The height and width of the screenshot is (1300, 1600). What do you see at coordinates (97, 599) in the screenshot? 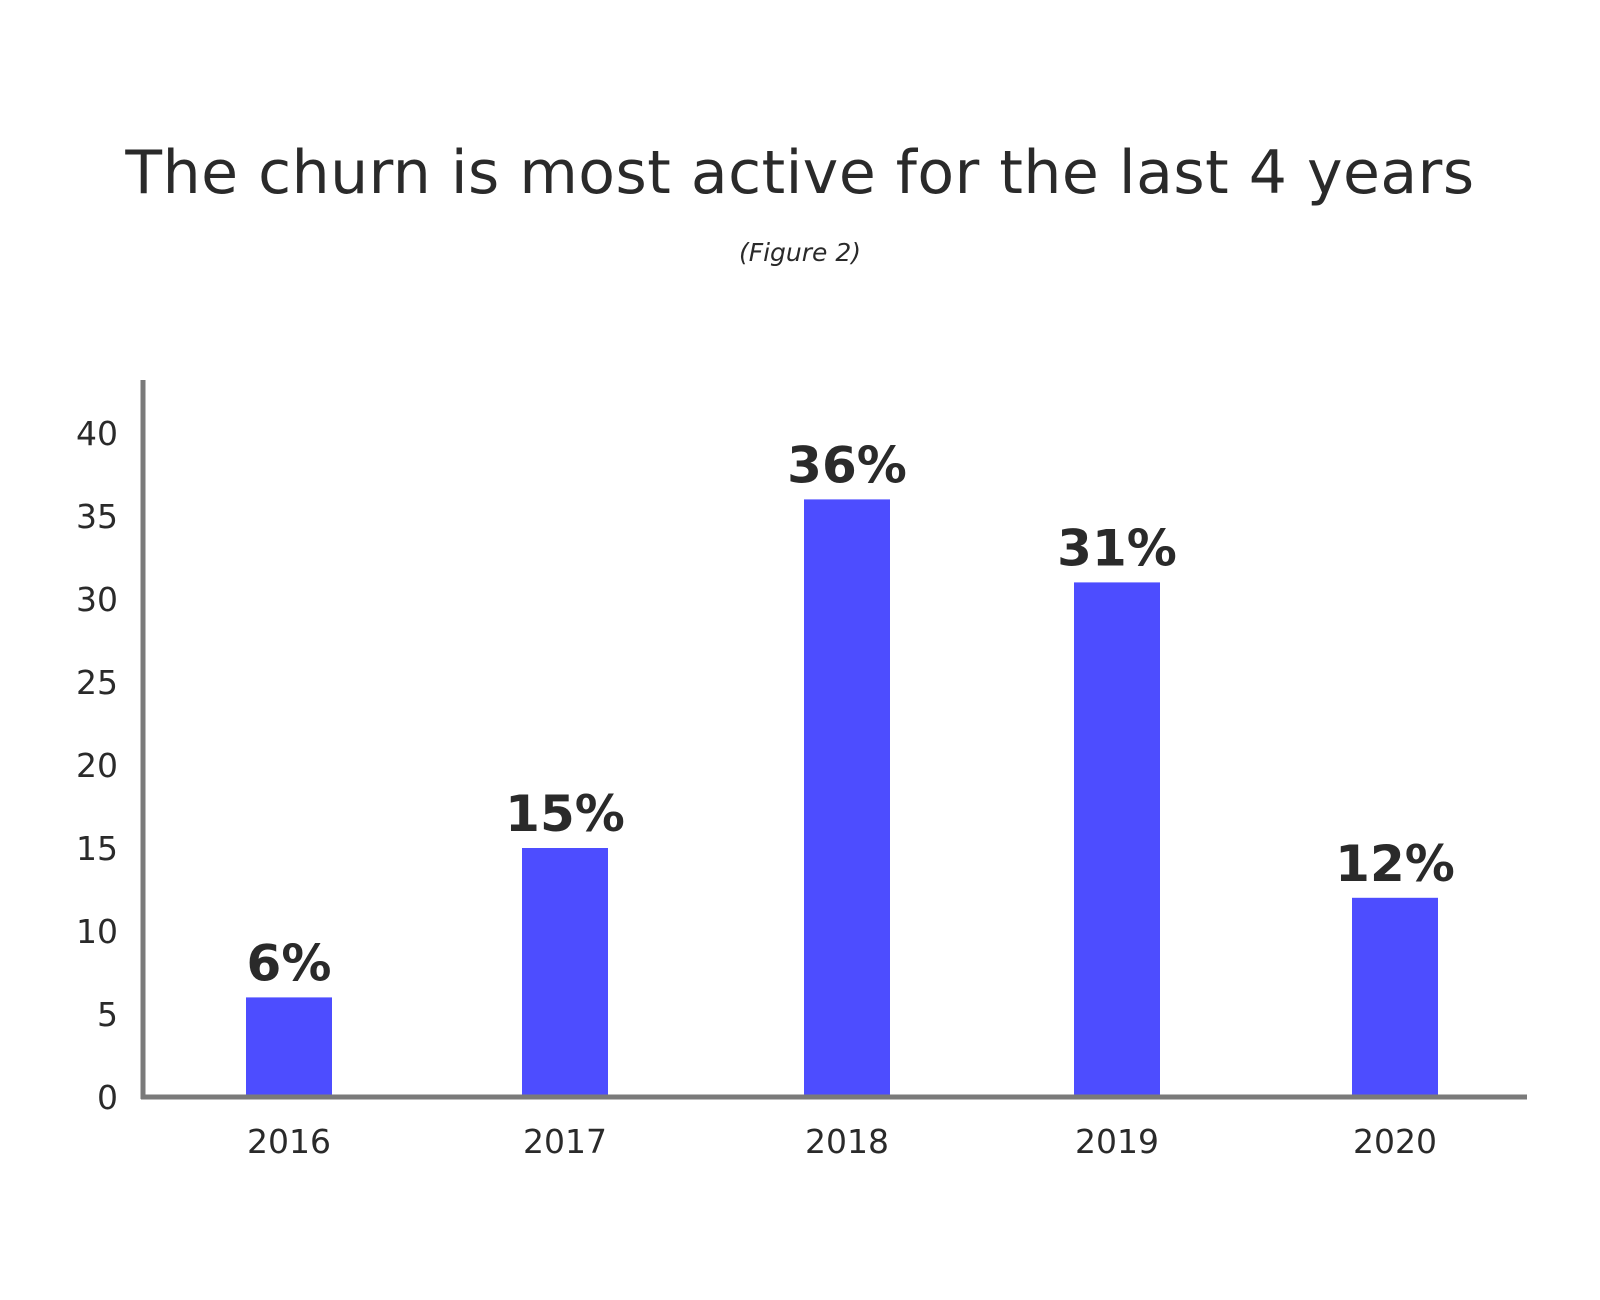
I see `y-tick-label: 30` at bounding box center [97, 599].